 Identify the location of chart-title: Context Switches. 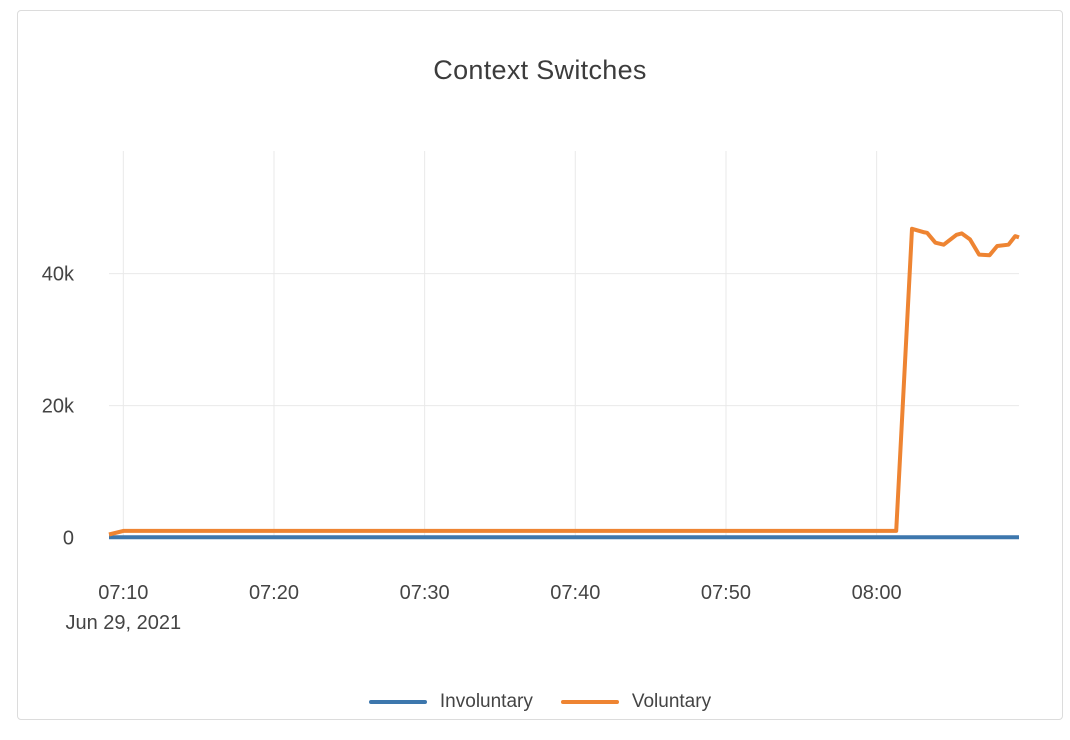
(540, 70).